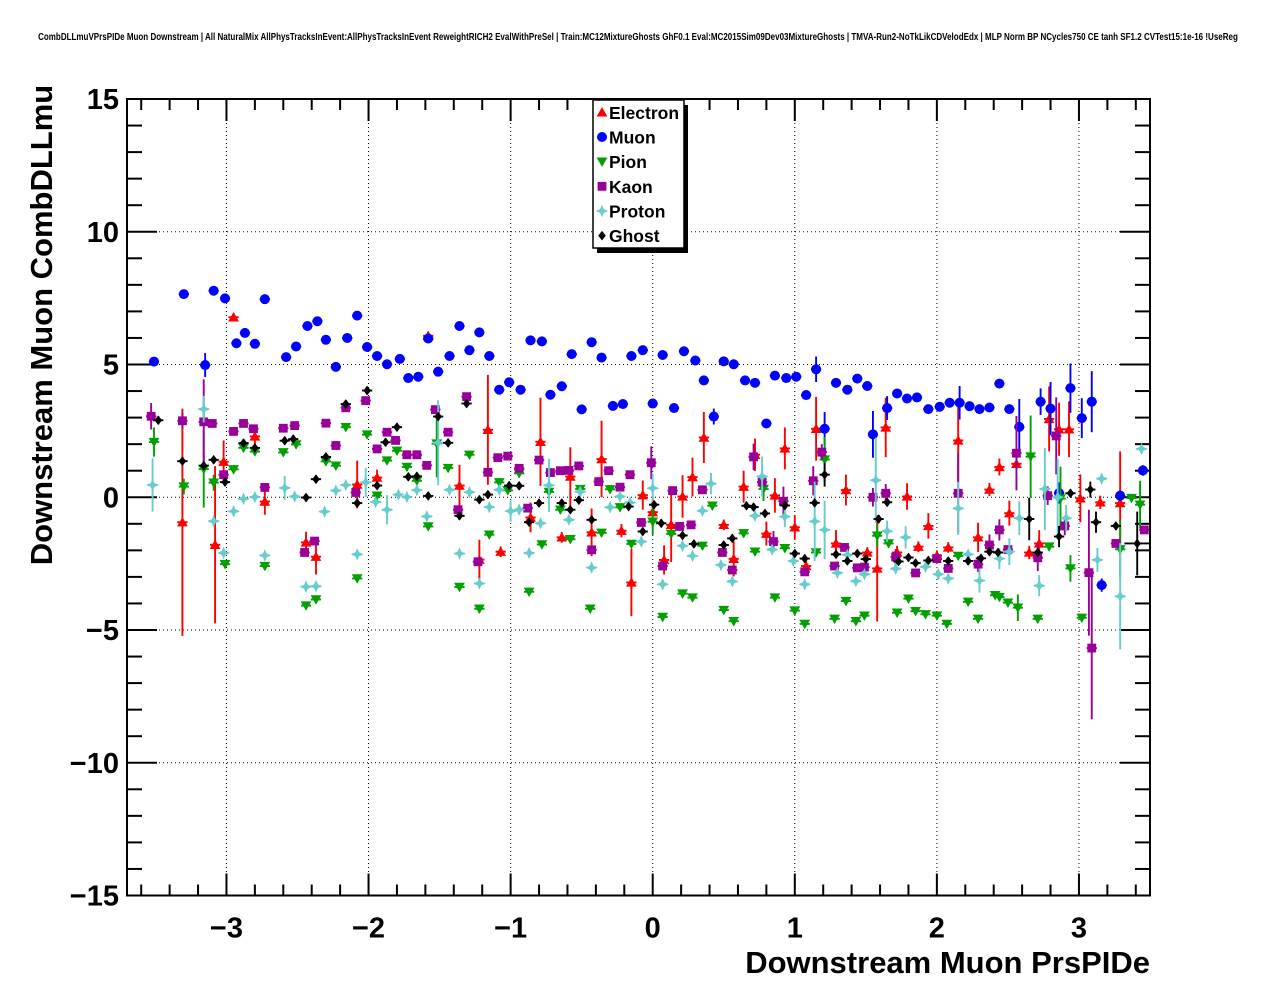  What do you see at coordinates (795, 929) in the screenshot?
I see `x-tick-label: 1` at bounding box center [795, 929].